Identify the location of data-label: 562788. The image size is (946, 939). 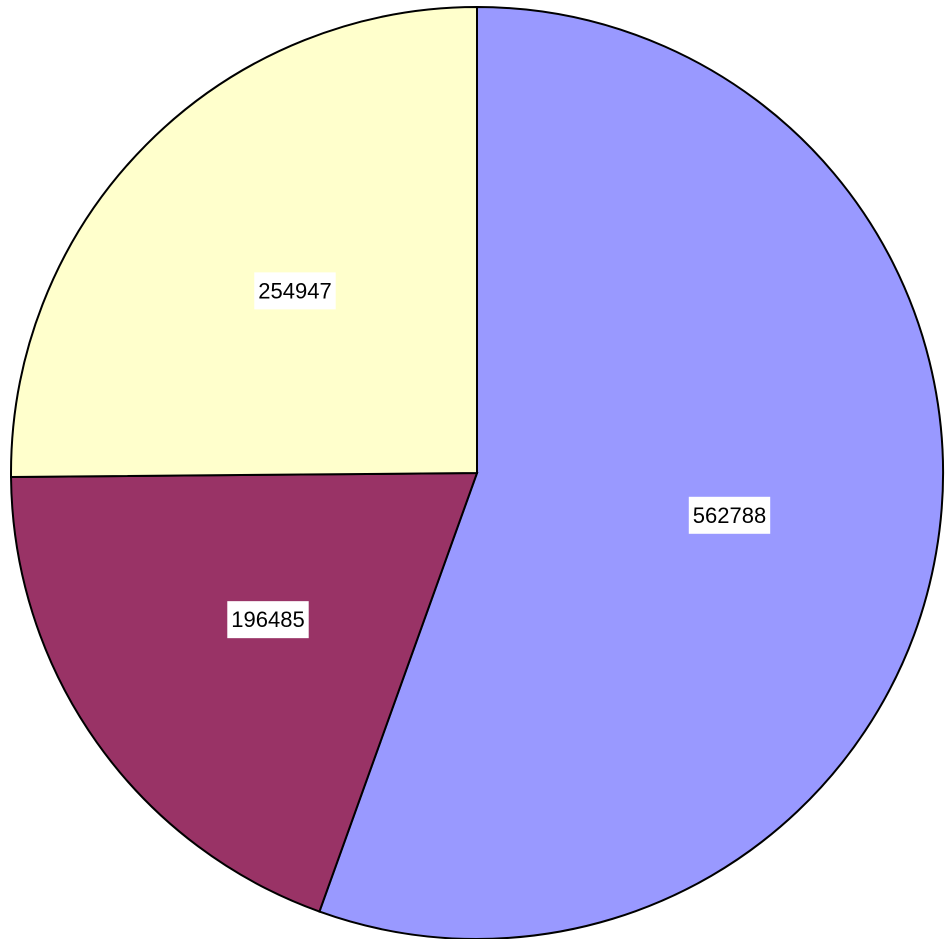
(729, 515).